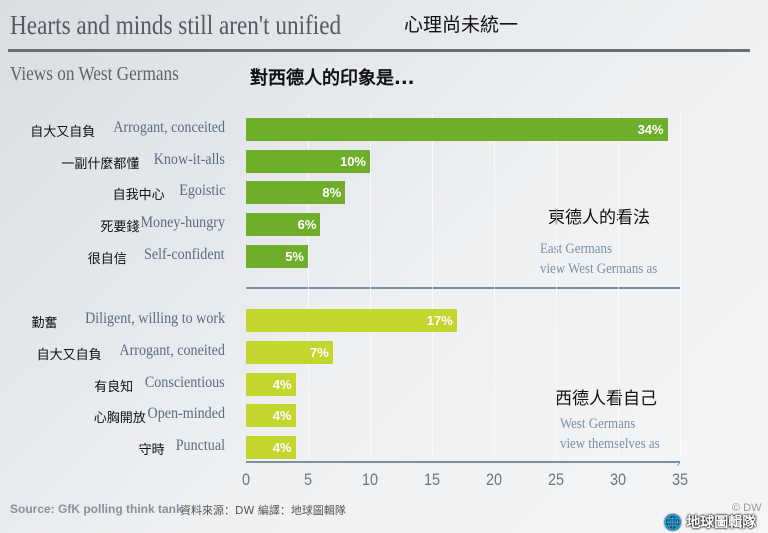 This screenshot has width=768, height=533. What do you see at coordinates (494, 479) in the screenshot?
I see `x-tick-label: 20` at bounding box center [494, 479].